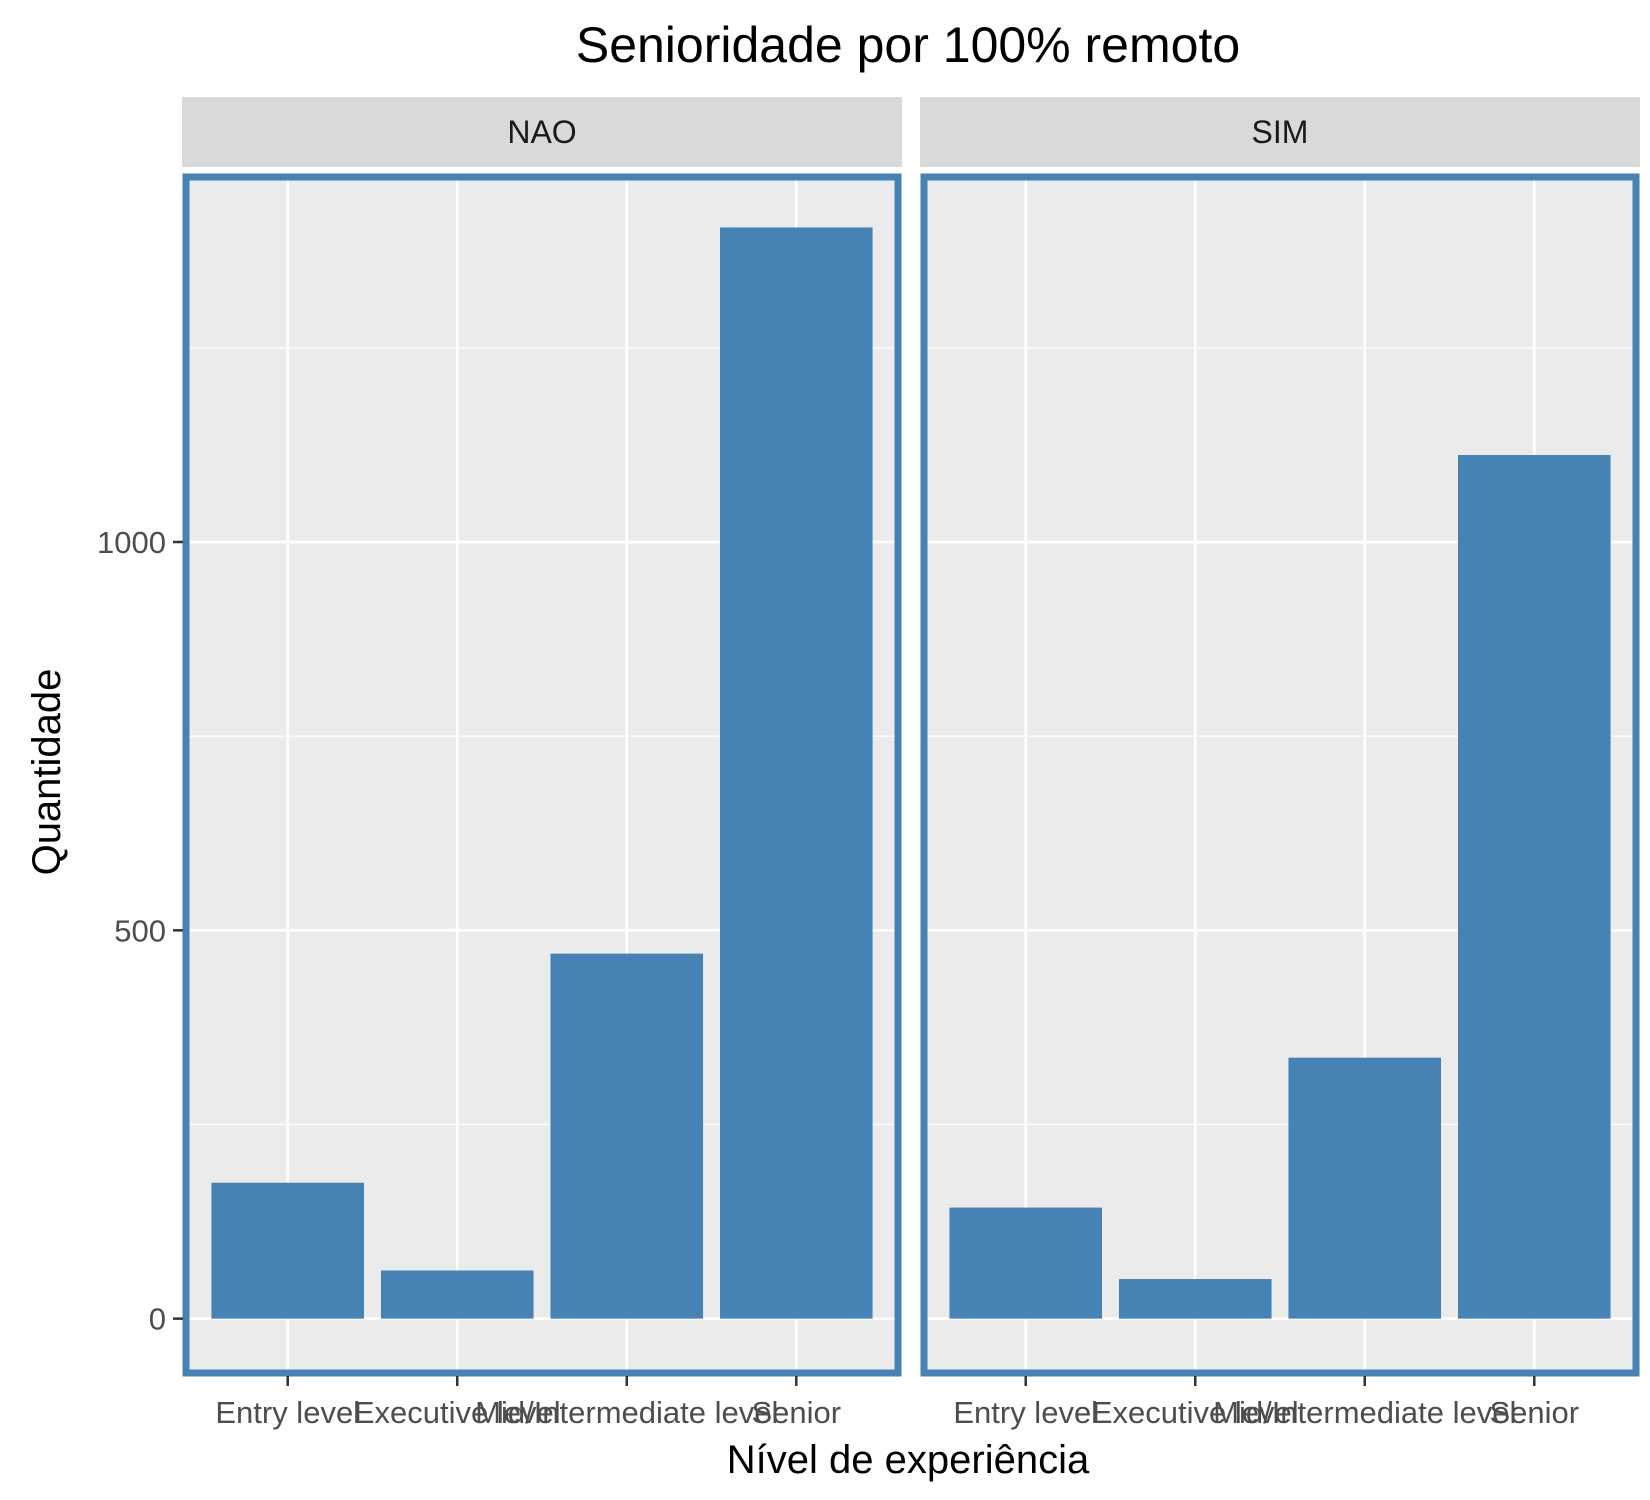  Describe the element at coordinates (131, 542) in the screenshot. I see `y-tick-label: 1000` at that location.